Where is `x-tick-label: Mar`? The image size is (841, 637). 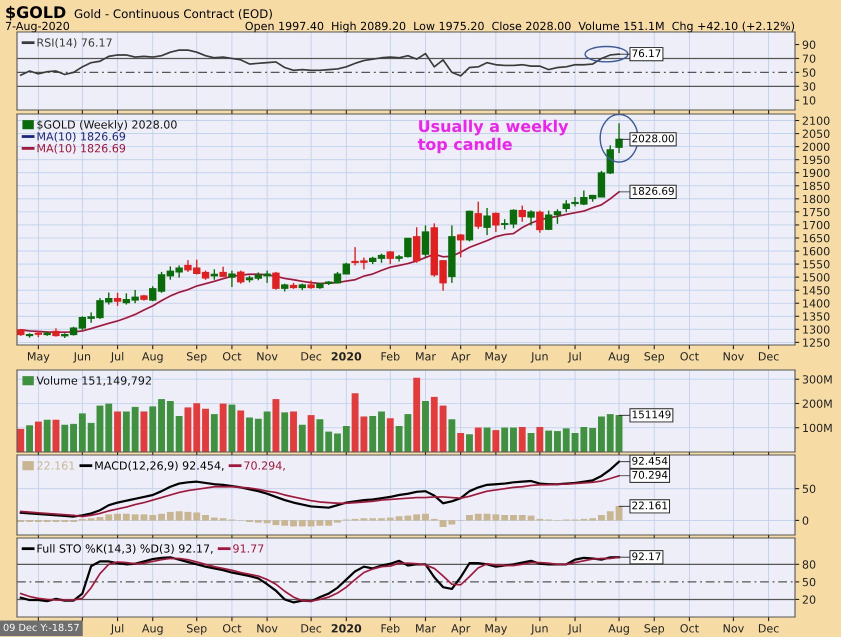 x-tick-label: Mar is located at coordinates (426, 628).